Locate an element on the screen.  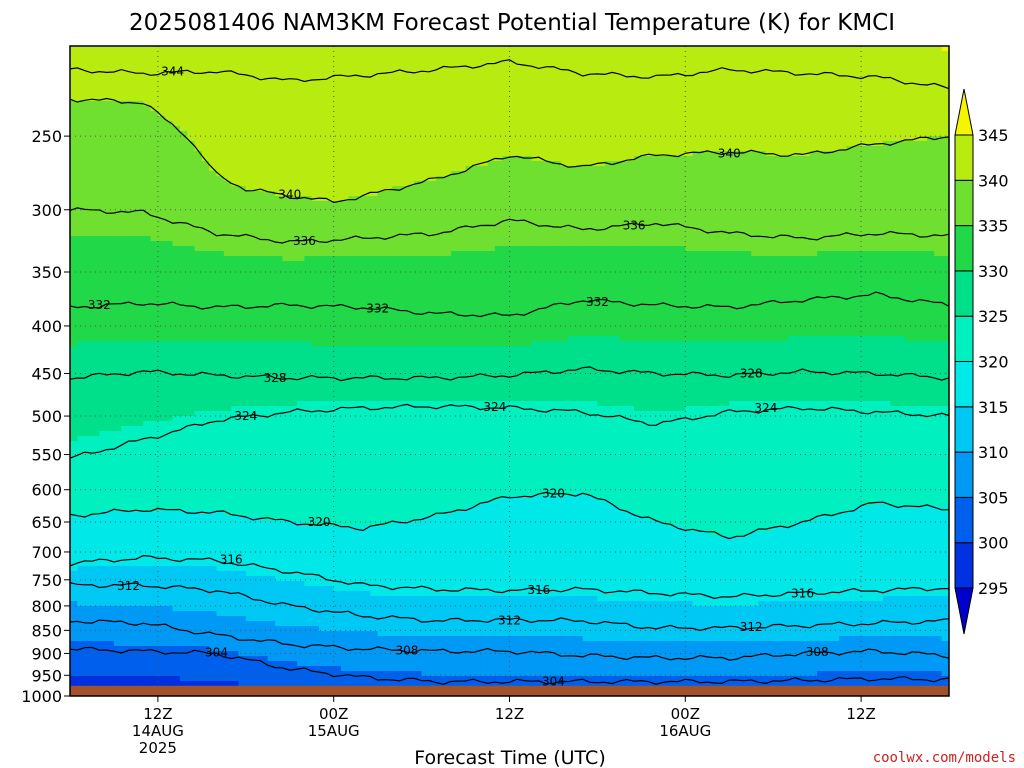
colorbar: 295 300 305 310 315 320 325 330 335 340 345 is located at coordinates (981, 361).